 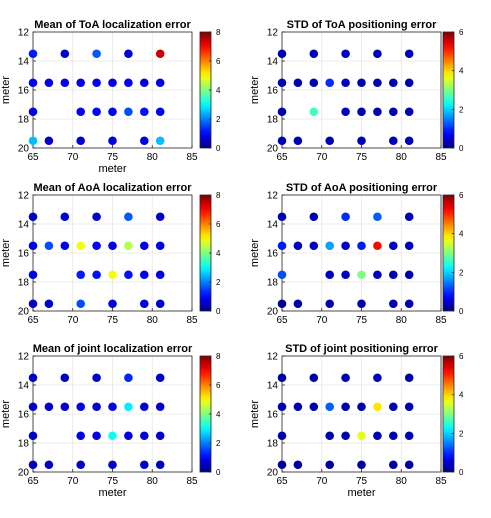 I want to click on y-axis-label: meter, so click(x=6, y=414).